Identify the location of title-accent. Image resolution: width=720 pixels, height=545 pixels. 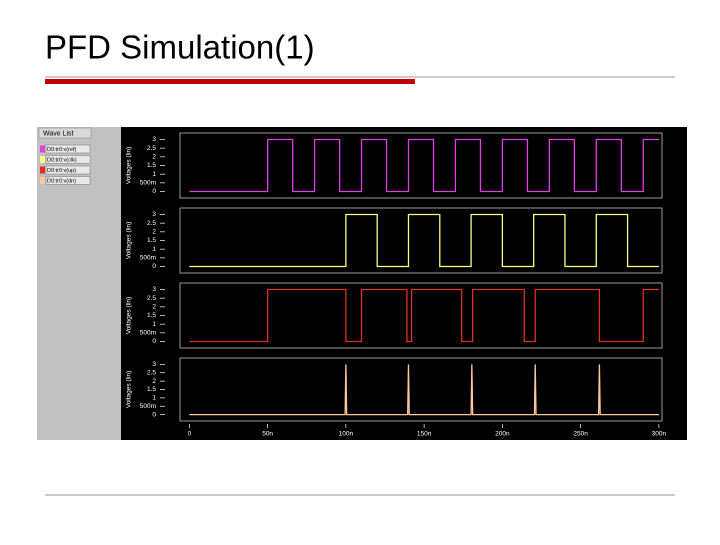
(230, 81).